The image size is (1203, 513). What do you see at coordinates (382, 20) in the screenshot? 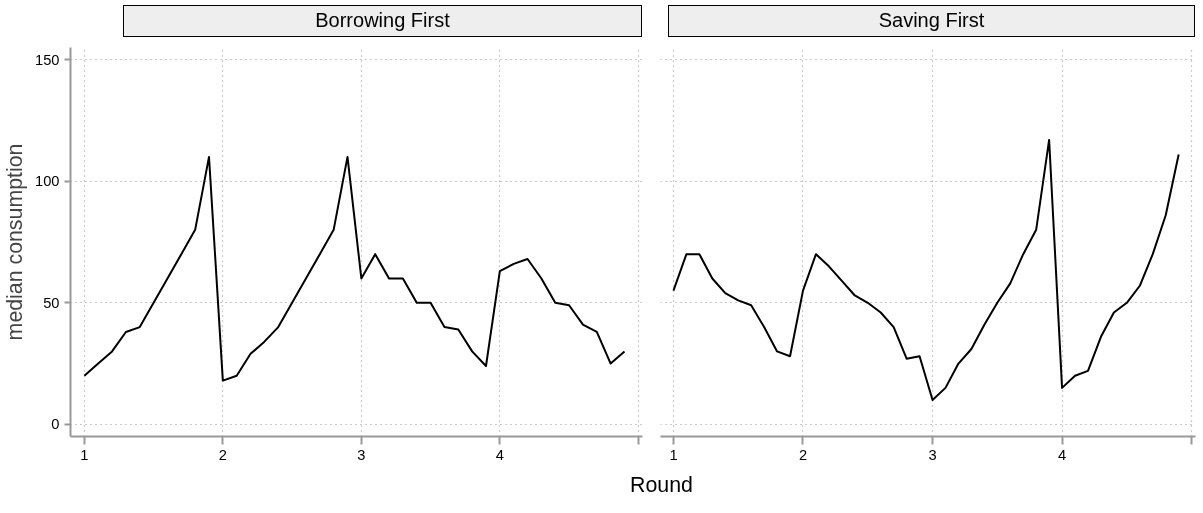
I see `chart-title: Borrowing First` at bounding box center [382, 20].